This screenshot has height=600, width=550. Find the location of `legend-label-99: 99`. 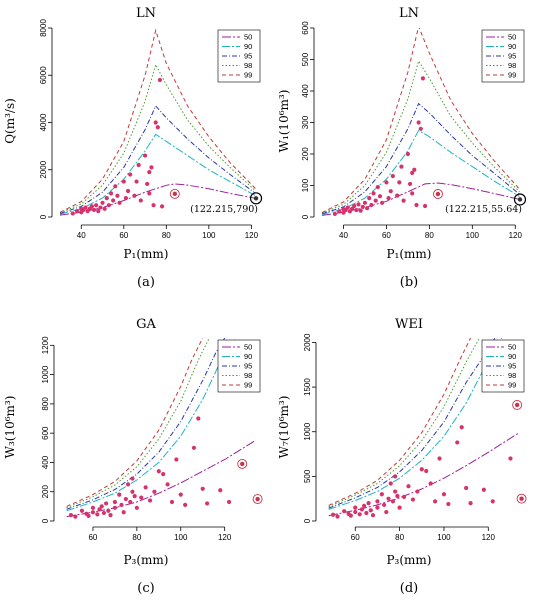

legend-label-99: 99 is located at coordinates (248, 385).